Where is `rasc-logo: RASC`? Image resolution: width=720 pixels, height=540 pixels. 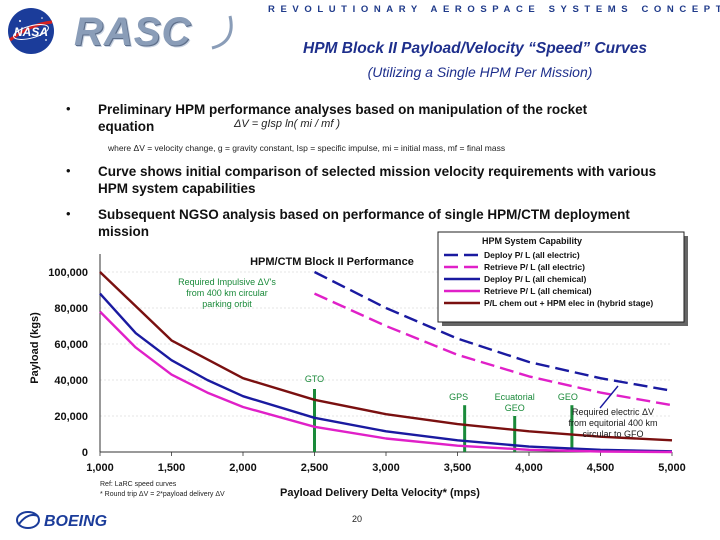 rasc-logo: RASC is located at coordinates (133, 32).